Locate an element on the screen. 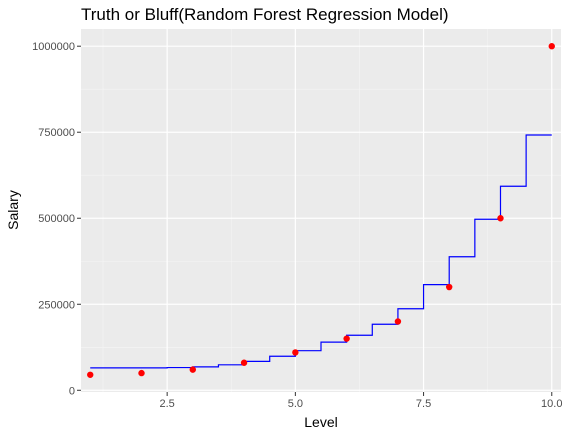 The width and height of the screenshot is (570, 433). x-tick-label: 2.5 is located at coordinates (167, 404).